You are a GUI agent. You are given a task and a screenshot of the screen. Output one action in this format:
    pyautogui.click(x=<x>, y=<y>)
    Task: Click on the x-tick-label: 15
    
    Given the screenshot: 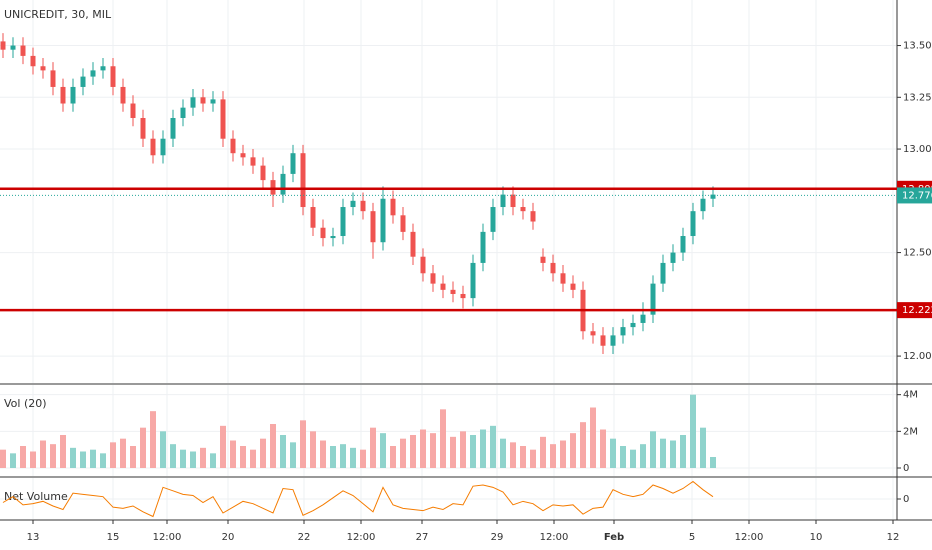 What is the action you would take?
    pyautogui.click(x=113, y=537)
    